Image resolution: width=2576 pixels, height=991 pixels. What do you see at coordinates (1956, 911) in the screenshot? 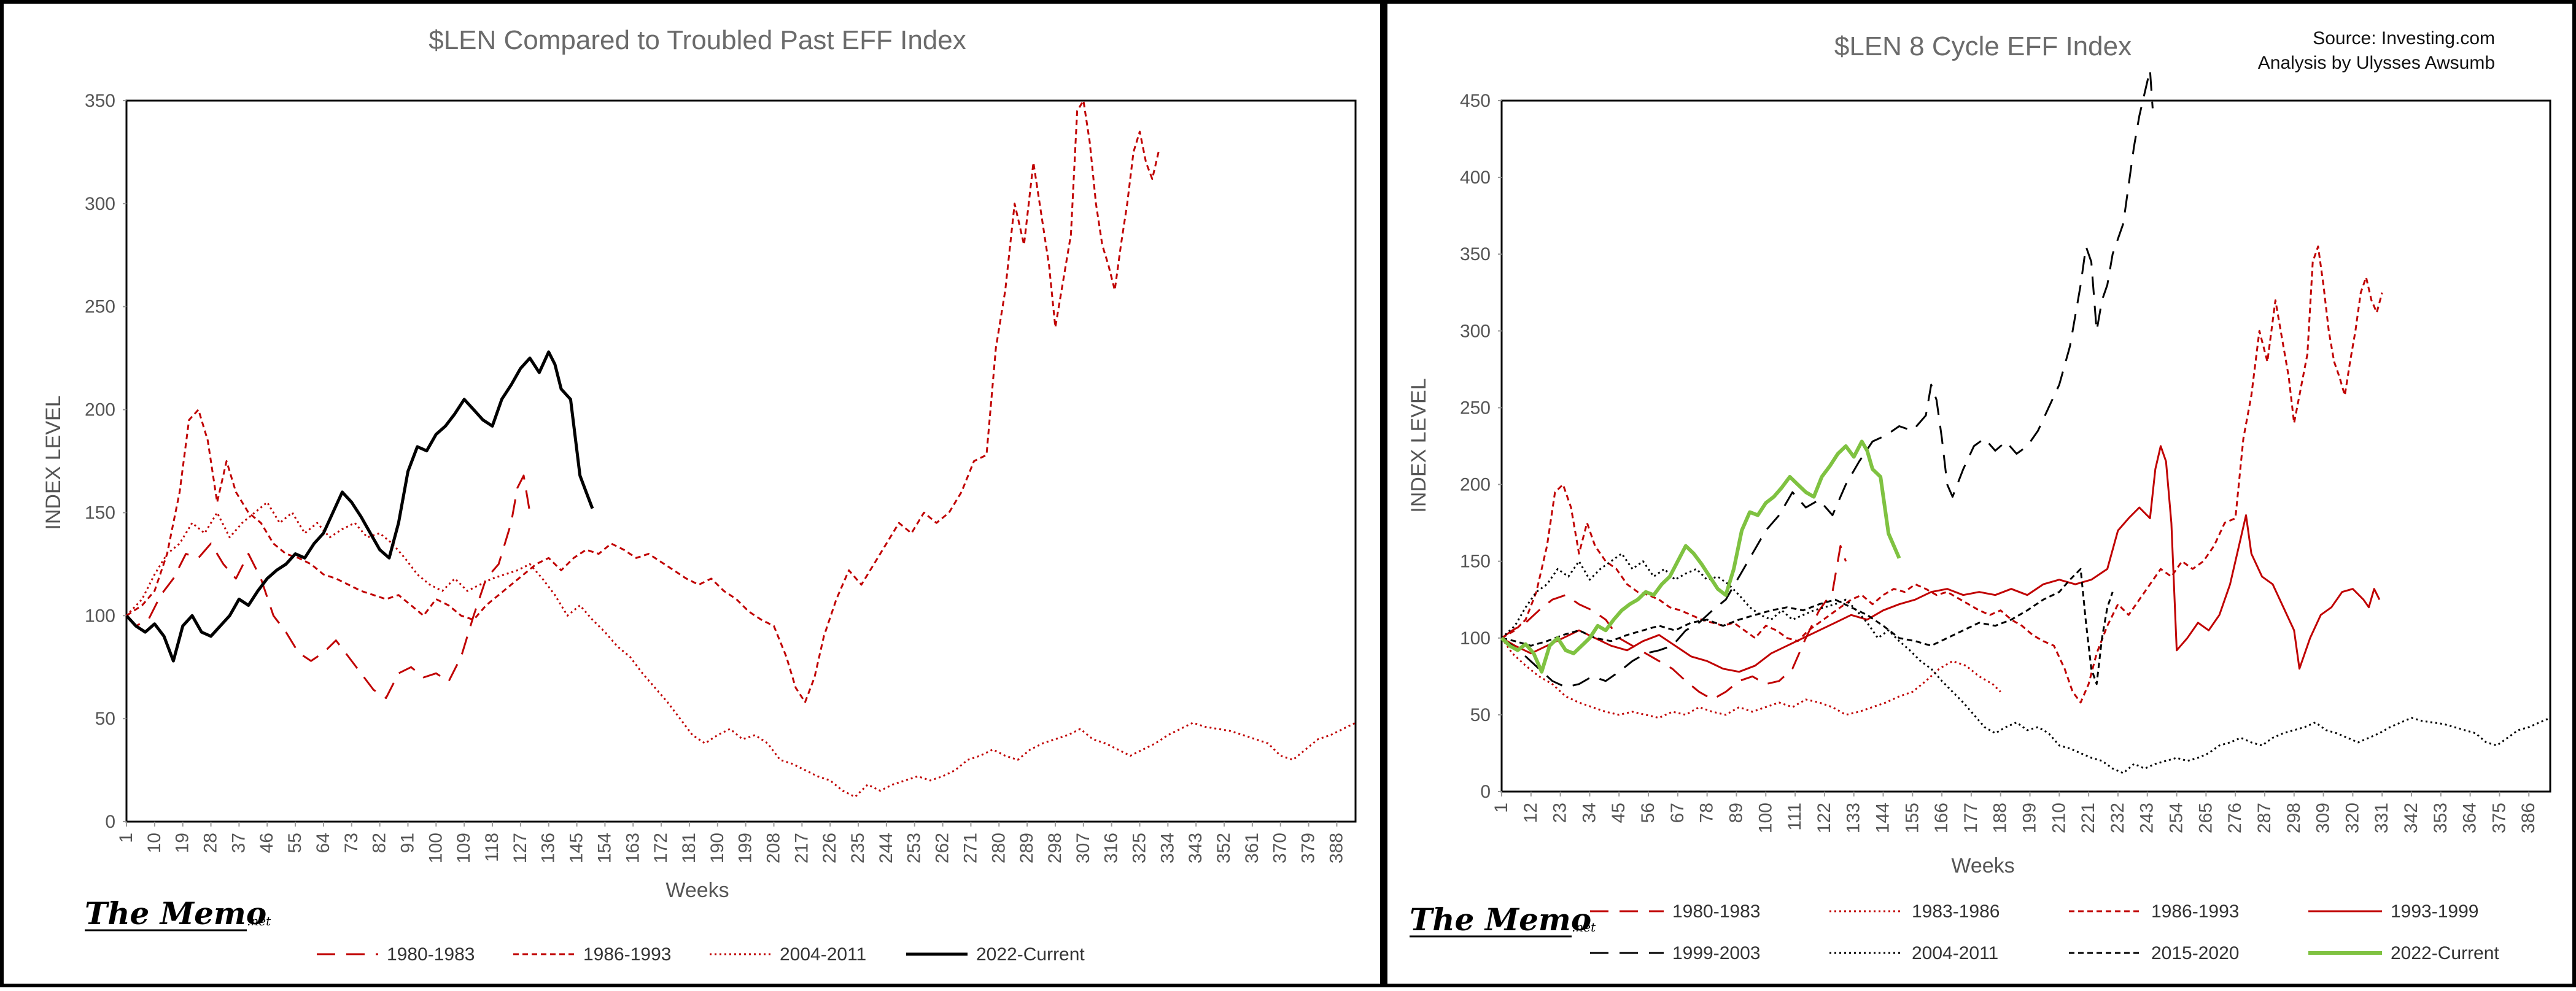
I see `legend-label-1983-1986: 1983-1986` at bounding box center [1956, 911].